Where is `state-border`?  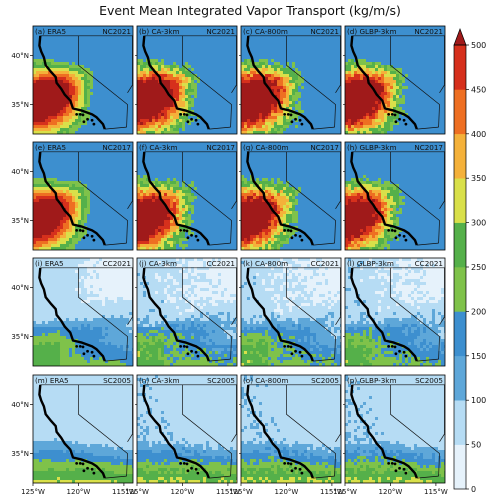 state-border is located at coordinates (427, 128).